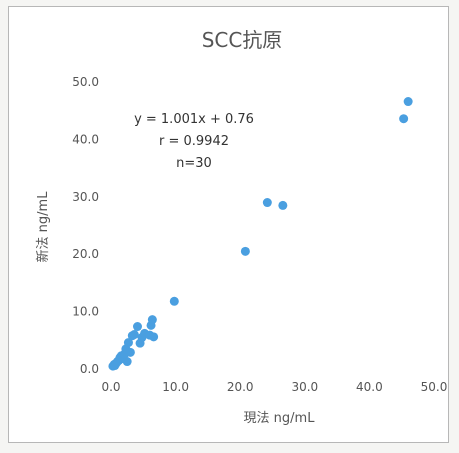  Describe the element at coordinates (242, 40) in the screenshot. I see `chart-title: SCC抗原` at that location.